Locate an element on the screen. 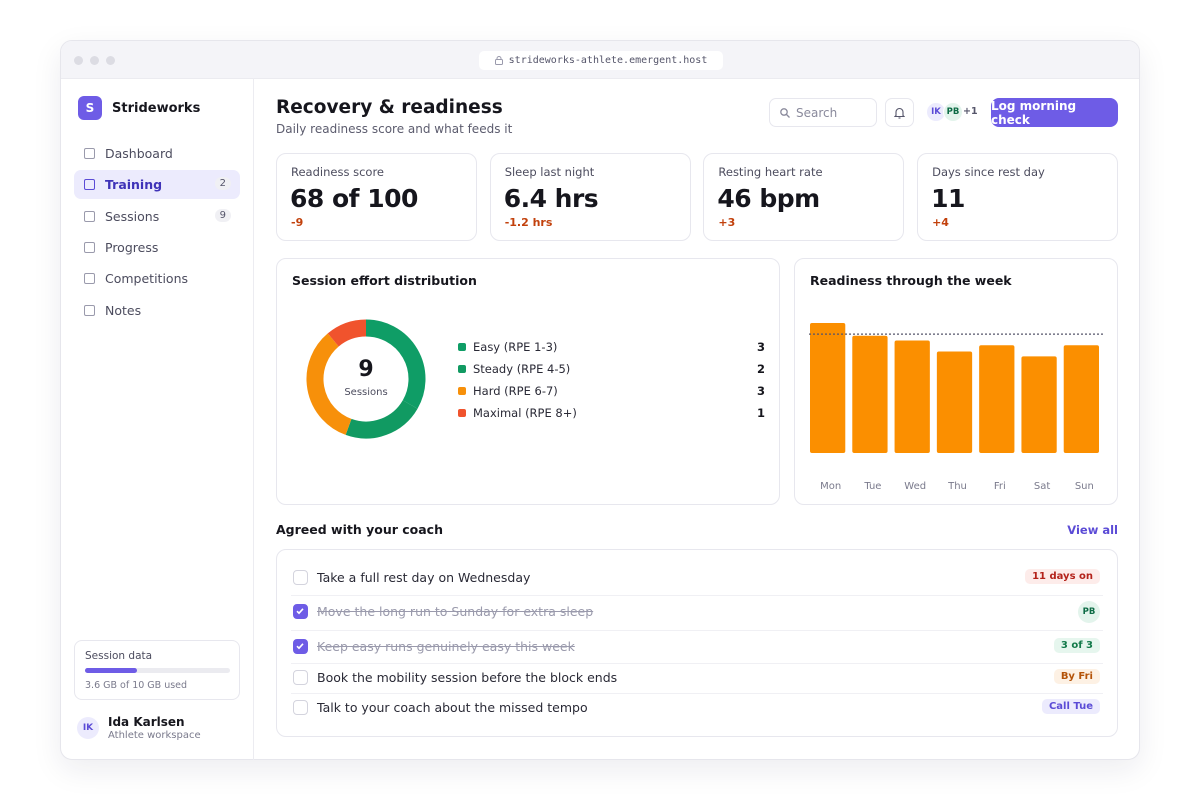 This screenshot has height=800, width=1200. x-tick-label: Sat is located at coordinates (1042, 486).